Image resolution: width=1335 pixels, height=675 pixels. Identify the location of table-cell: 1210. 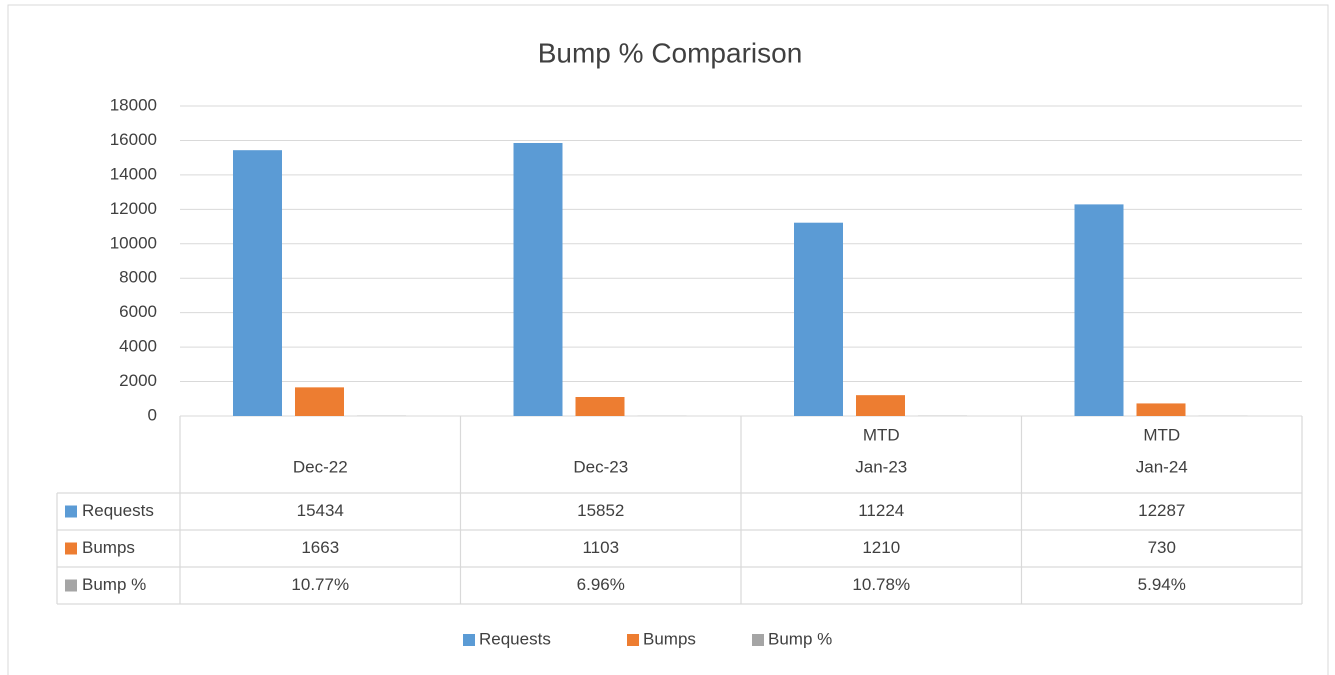
(881, 547).